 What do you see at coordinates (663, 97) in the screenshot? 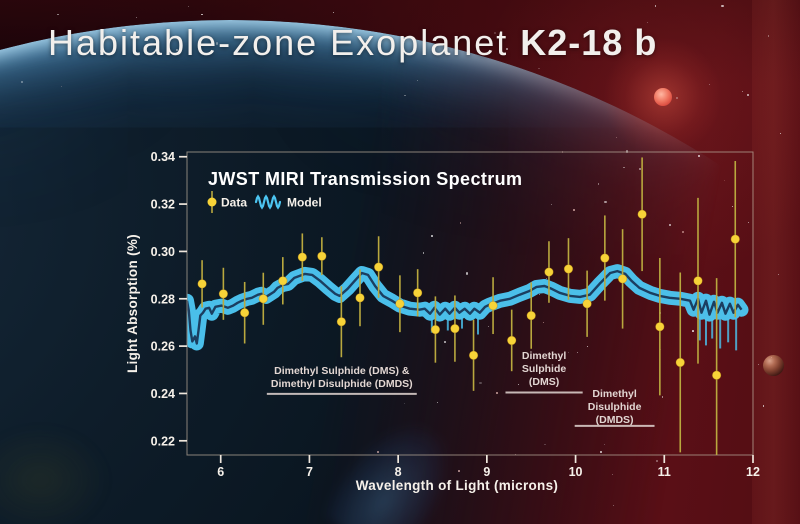
I see `red-dwarf-star` at bounding box center [663, 97].